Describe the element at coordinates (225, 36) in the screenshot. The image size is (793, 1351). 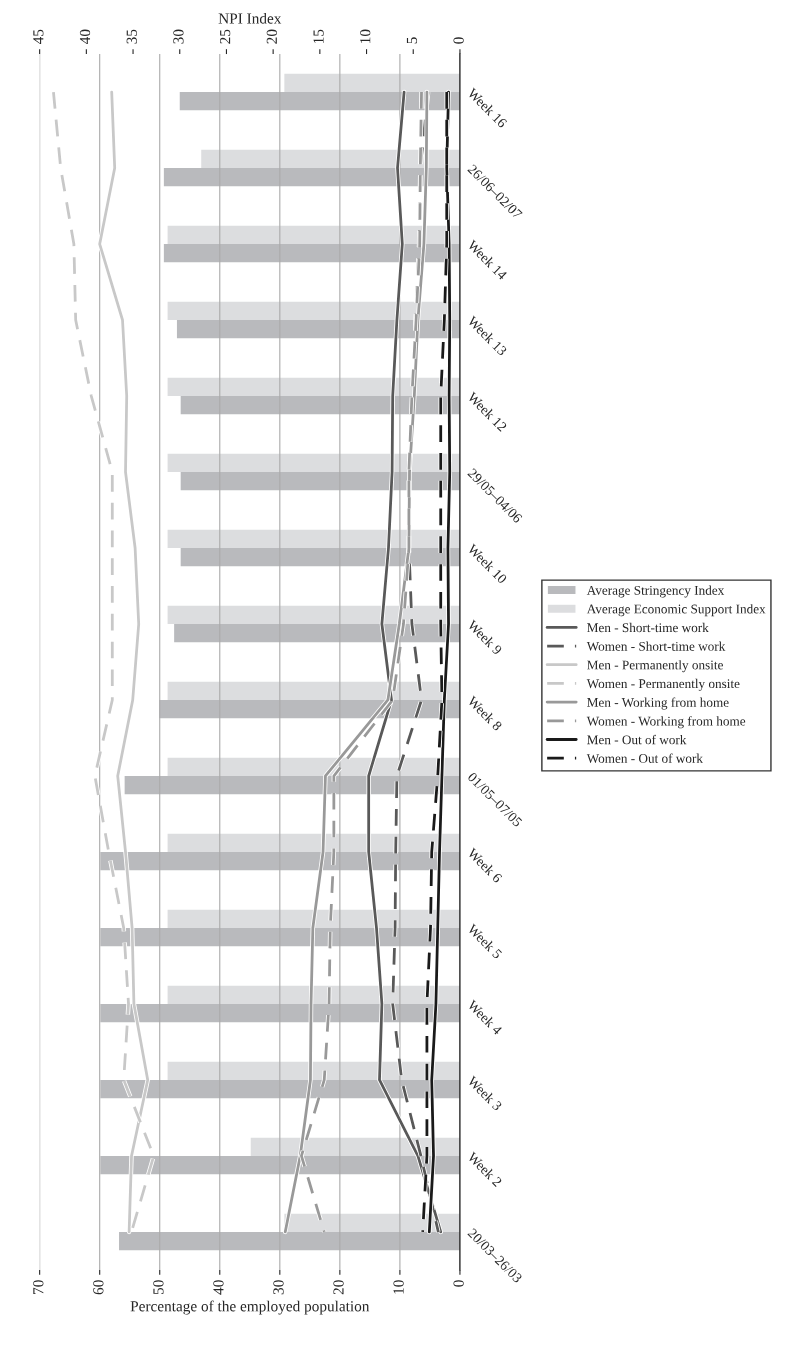
I see `x2-tick-label: 25` at that location.